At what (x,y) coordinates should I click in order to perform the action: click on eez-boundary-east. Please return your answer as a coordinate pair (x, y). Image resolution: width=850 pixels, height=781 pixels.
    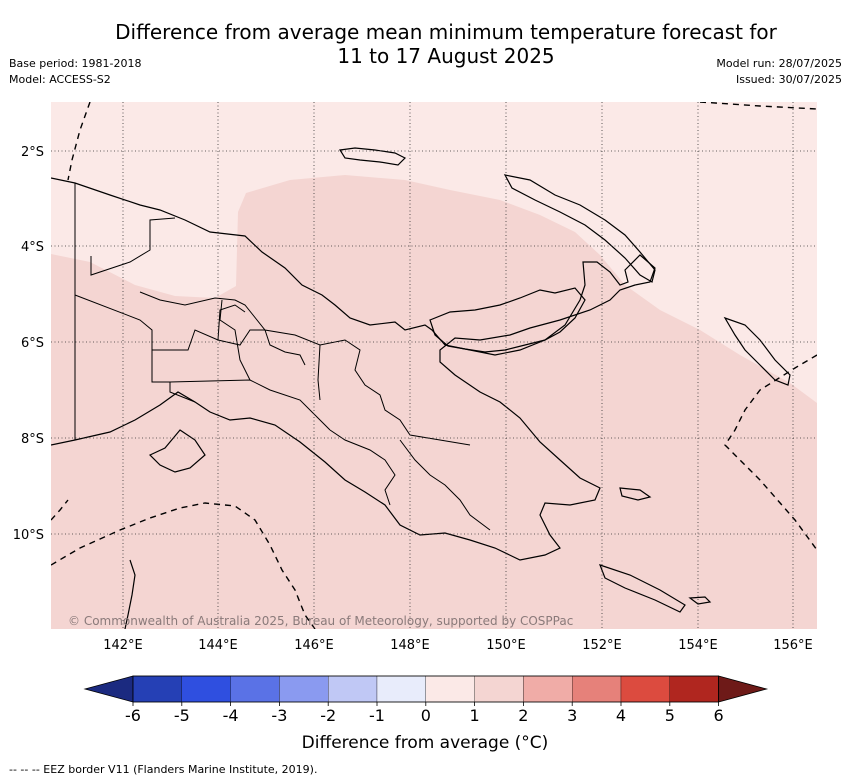
    Looking at the image, I should click on (770, 452).